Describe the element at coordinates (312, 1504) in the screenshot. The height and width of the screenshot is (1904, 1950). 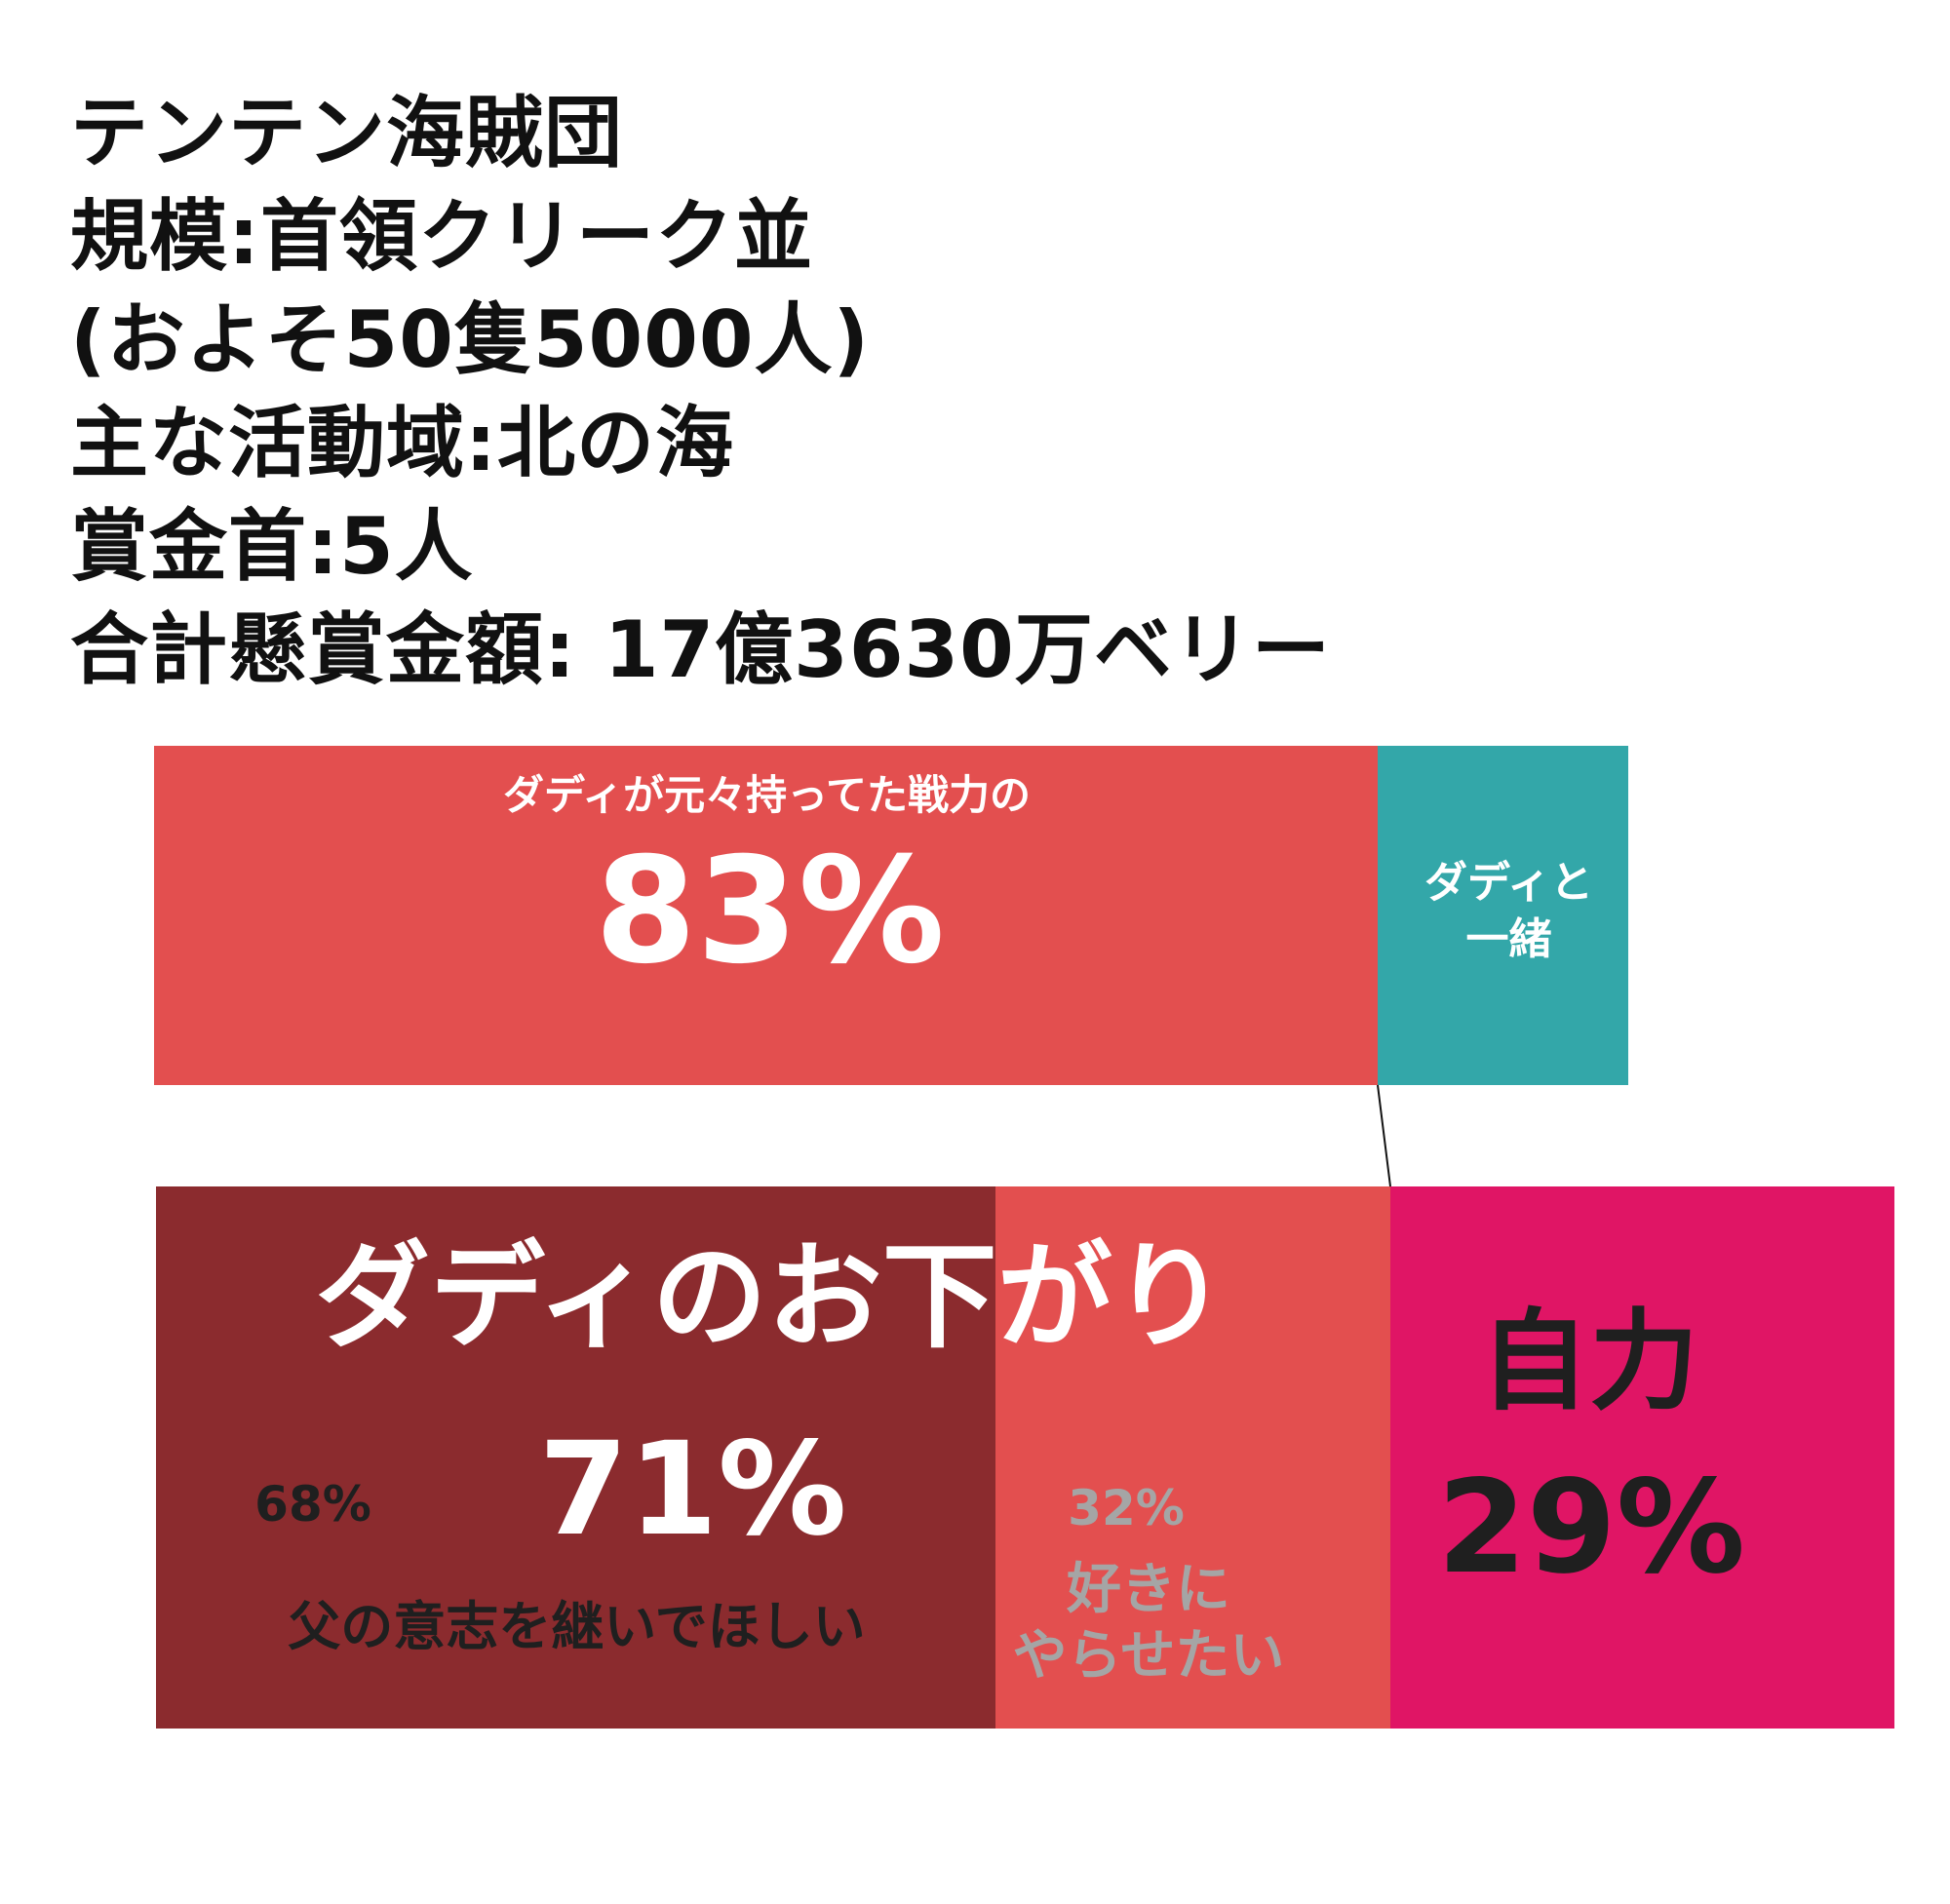
I see `bottom-bar-value-68: 68%` at that location.